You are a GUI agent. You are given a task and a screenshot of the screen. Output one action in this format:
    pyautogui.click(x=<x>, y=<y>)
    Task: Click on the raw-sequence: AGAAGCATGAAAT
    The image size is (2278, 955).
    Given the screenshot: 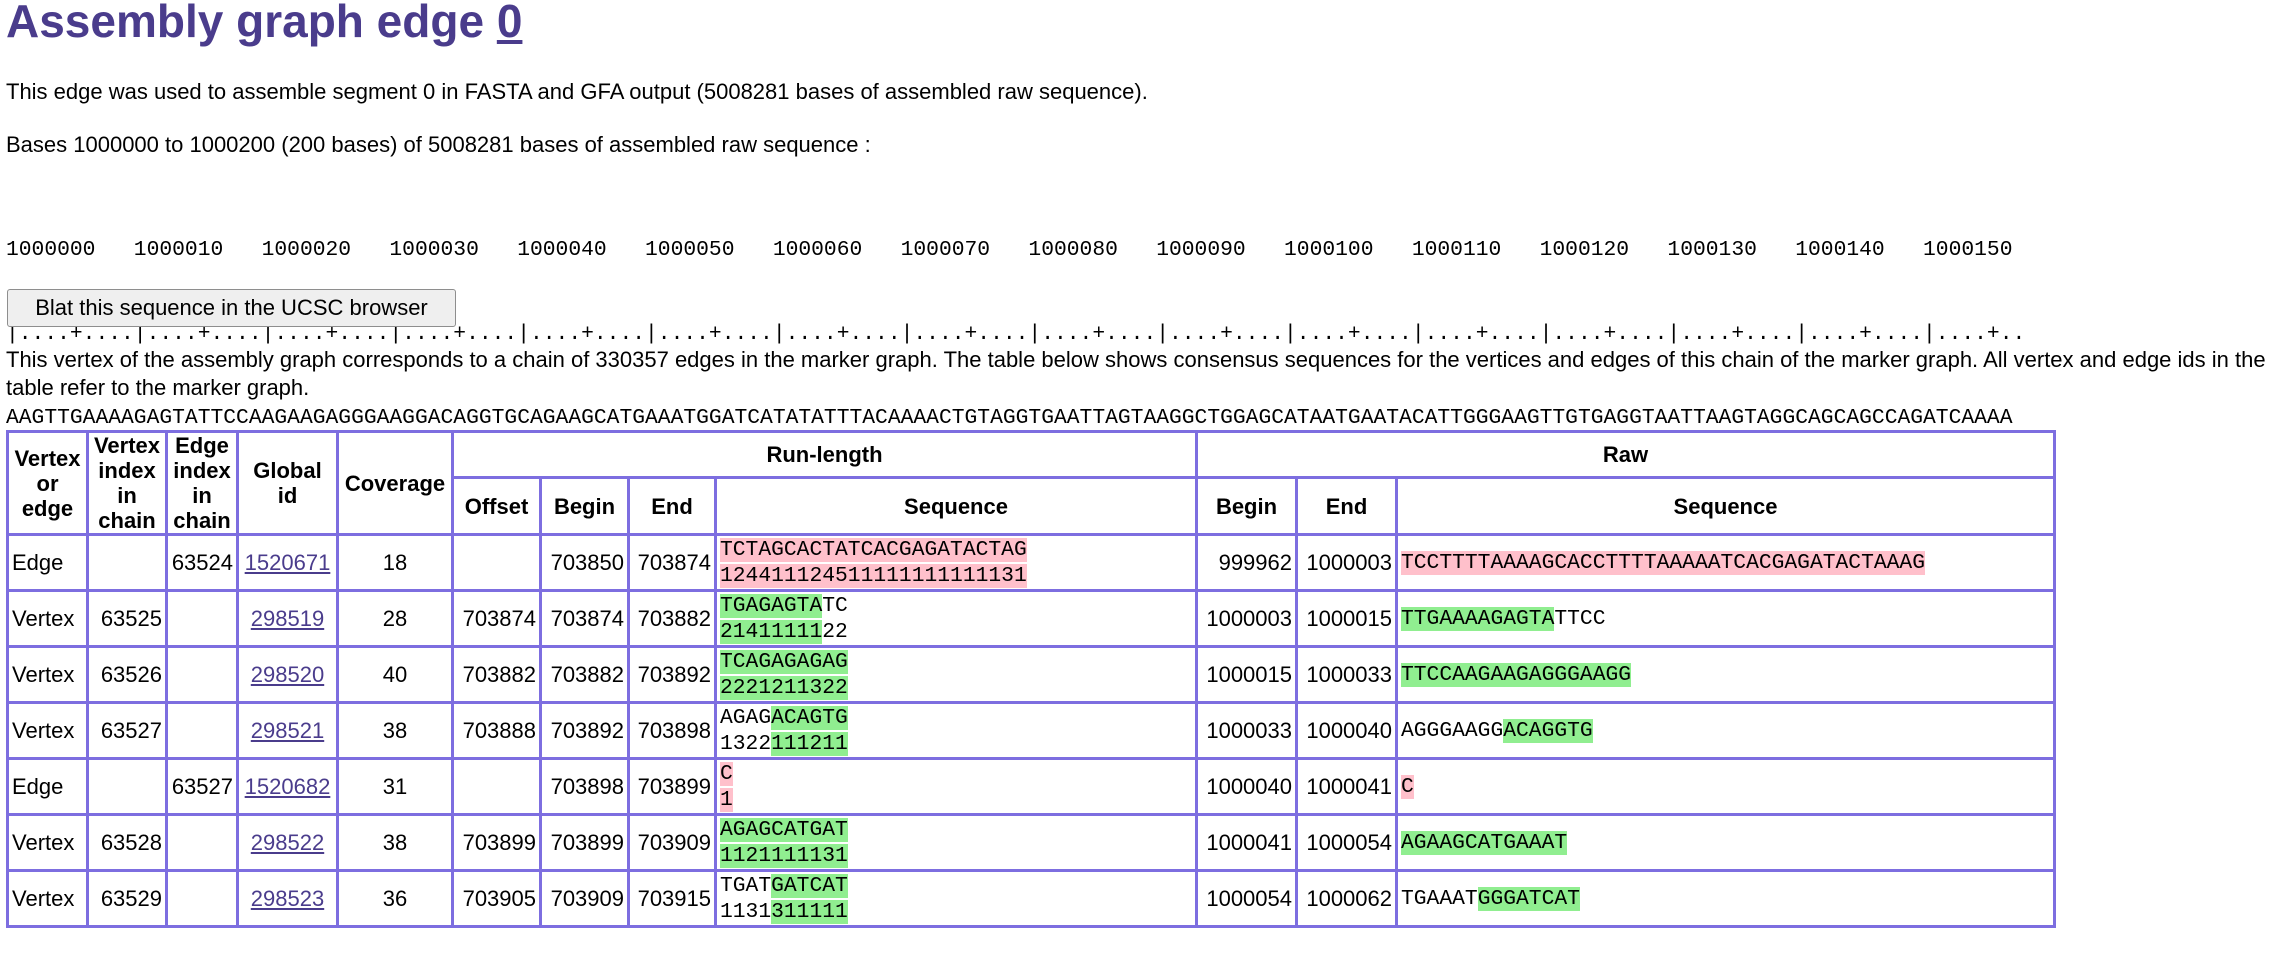 What is the action you would take?
    pyautogui.click(x=1725, y=842)
    